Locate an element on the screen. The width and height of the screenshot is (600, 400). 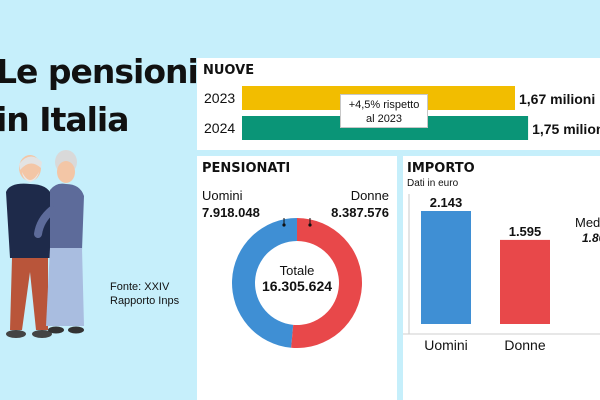
source-line-1: Fonte: XXIV is located at coordinates (140, 287).